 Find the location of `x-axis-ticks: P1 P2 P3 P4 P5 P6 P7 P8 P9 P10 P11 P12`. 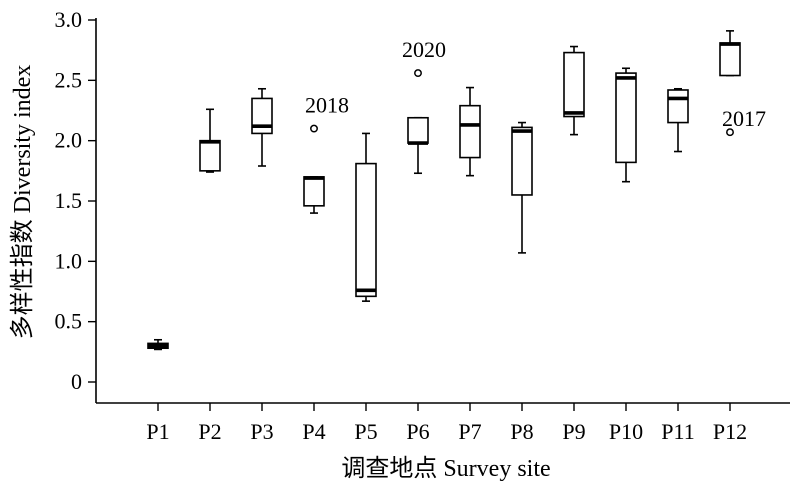

x-axis-ticks: P1 P2 P3 P4 P5 P6 P7 P8 P9 P10 P11 P12 is located at coordinates (446, 423).